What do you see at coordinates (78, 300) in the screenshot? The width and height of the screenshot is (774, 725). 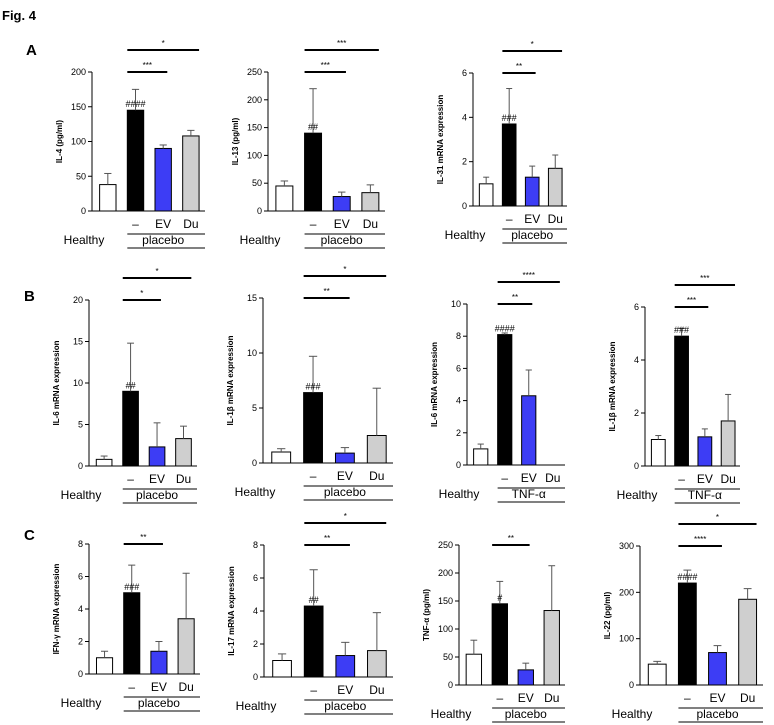 I see `y-tick-label: 20` at bounding box center [78, 300].